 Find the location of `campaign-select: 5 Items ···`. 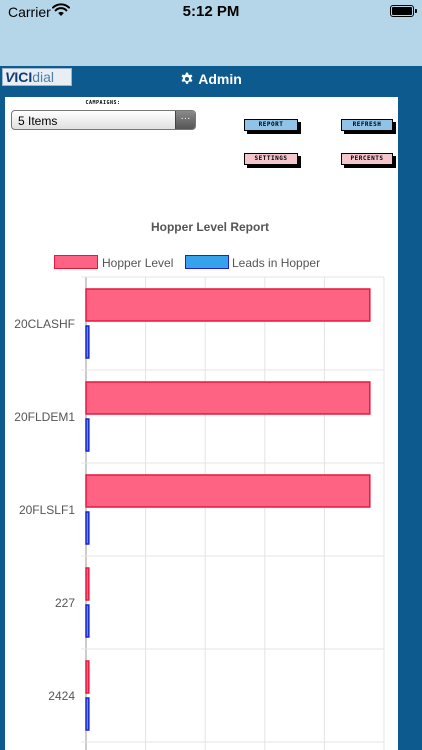

campaign-select: 5 Items ··· is located at coordinates (103, 120).